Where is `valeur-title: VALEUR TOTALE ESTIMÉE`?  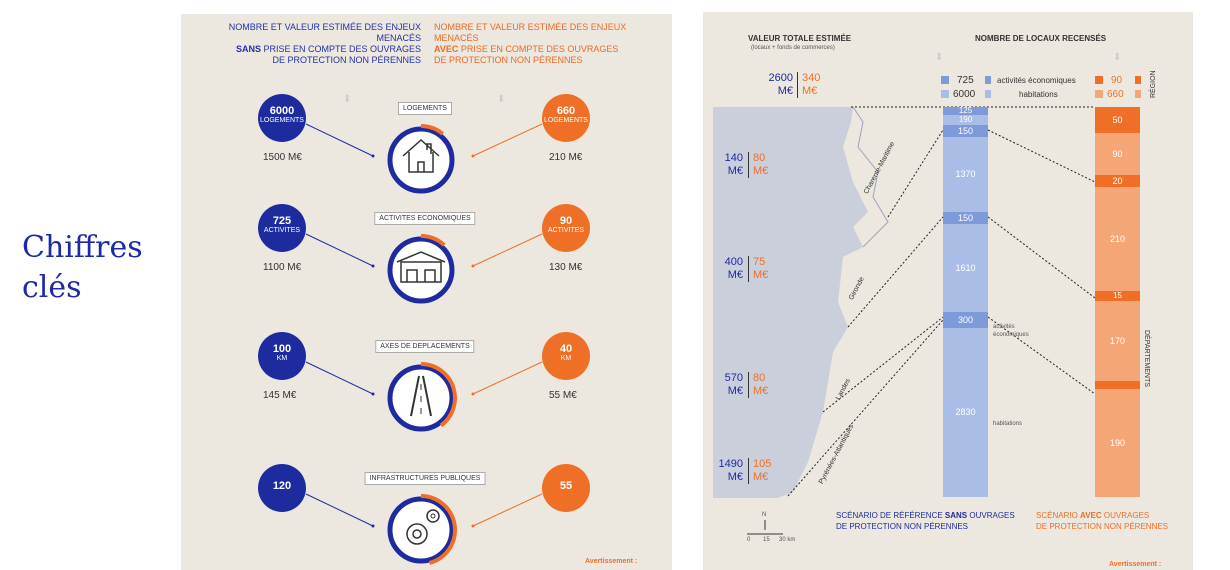
valeur-title: VALEUR TOTALE ESTIMÉE is located at coordinates (800, 38).